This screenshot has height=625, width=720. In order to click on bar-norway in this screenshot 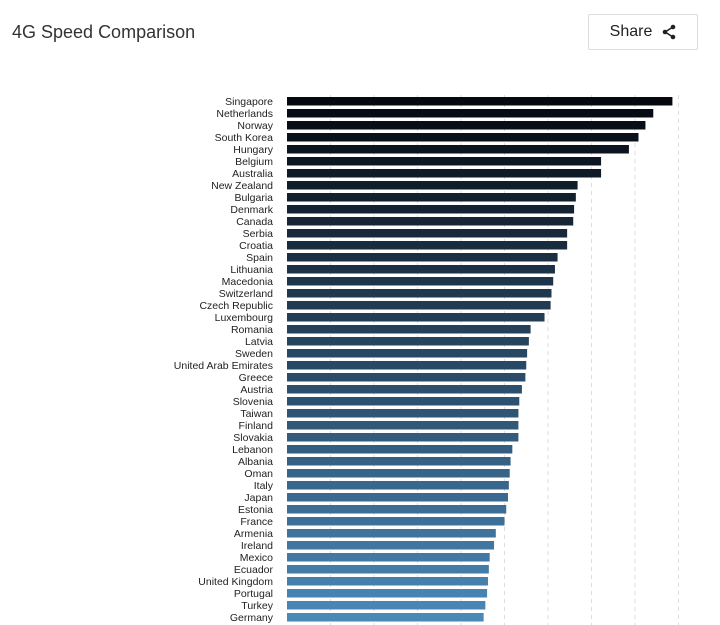, I will do `click(466, 125)`.